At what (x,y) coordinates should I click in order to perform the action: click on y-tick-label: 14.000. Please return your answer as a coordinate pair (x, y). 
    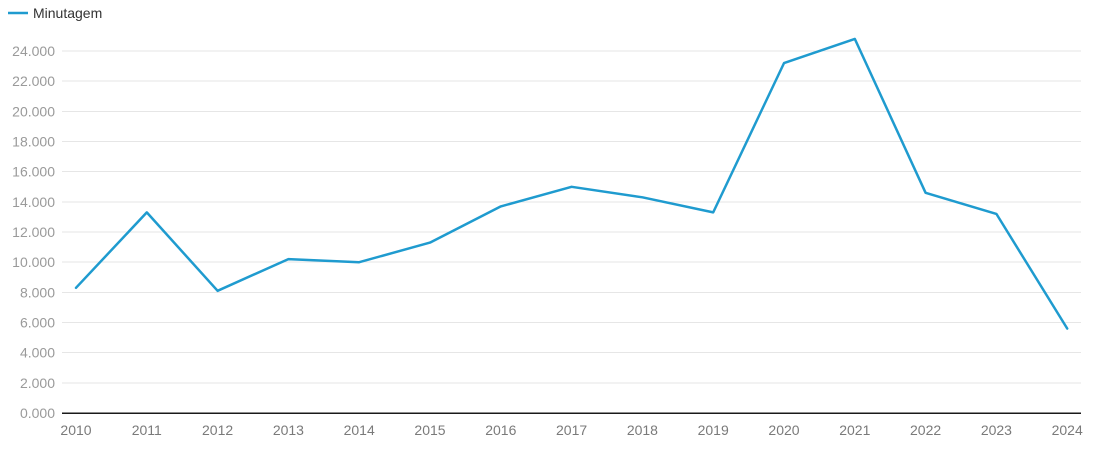
    Looking at the image, I should click on (33, 202).